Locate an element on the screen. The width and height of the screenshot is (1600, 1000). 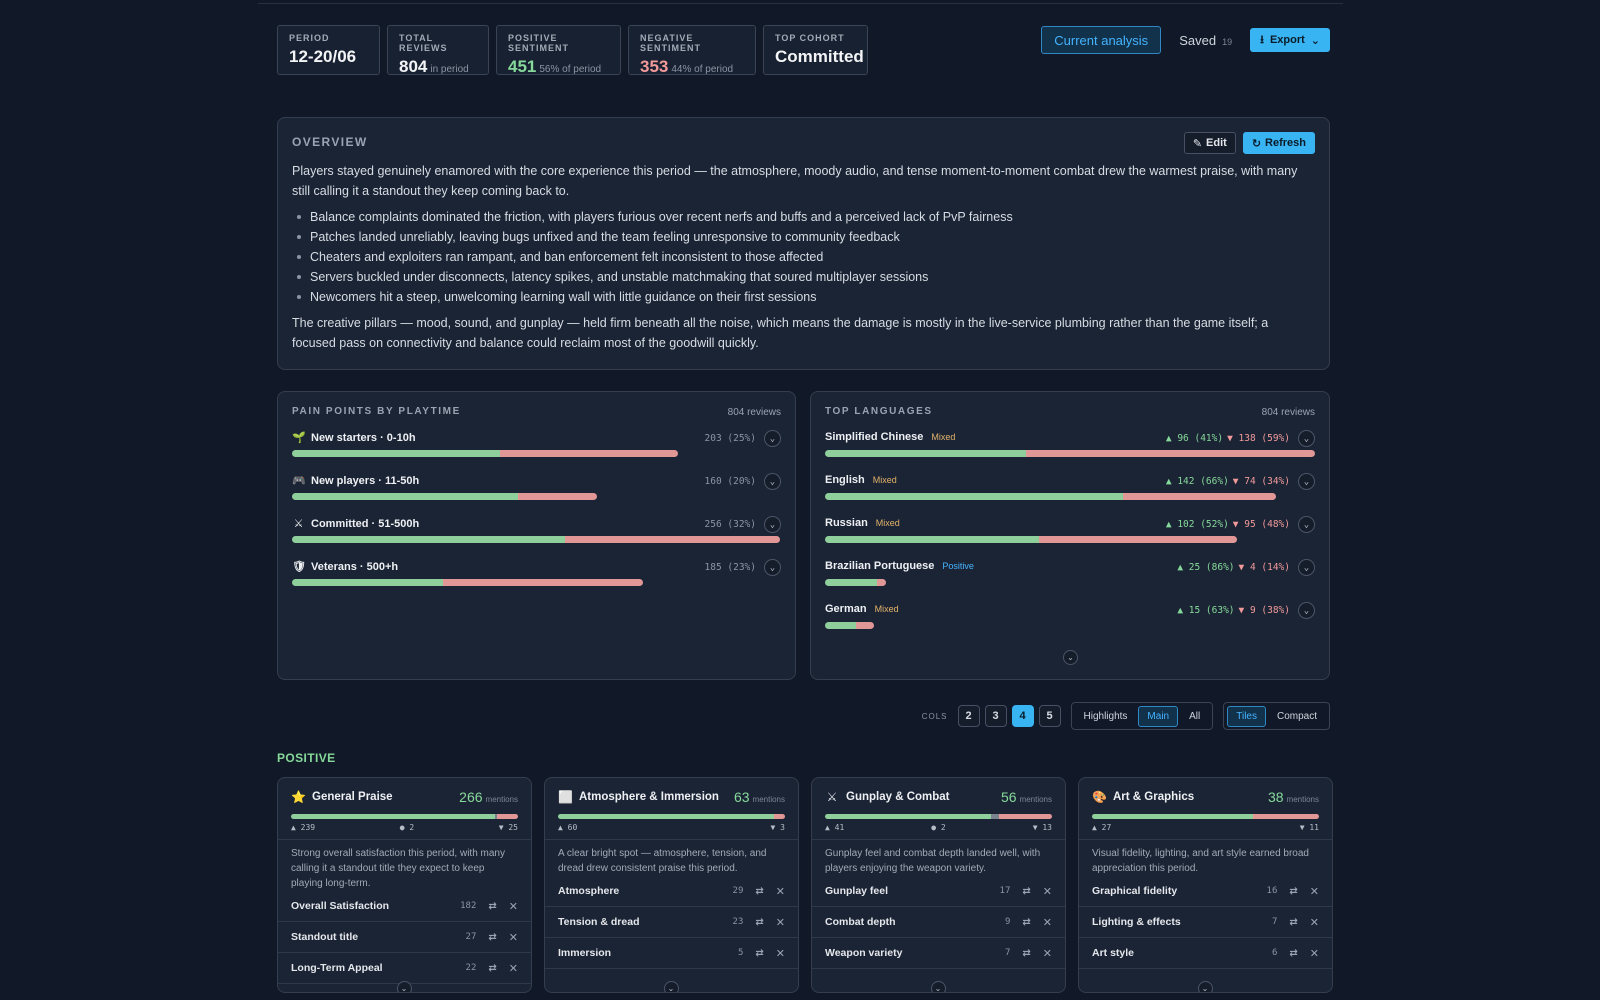
cols-option-2: 2 is located at coordinates (968, 716).